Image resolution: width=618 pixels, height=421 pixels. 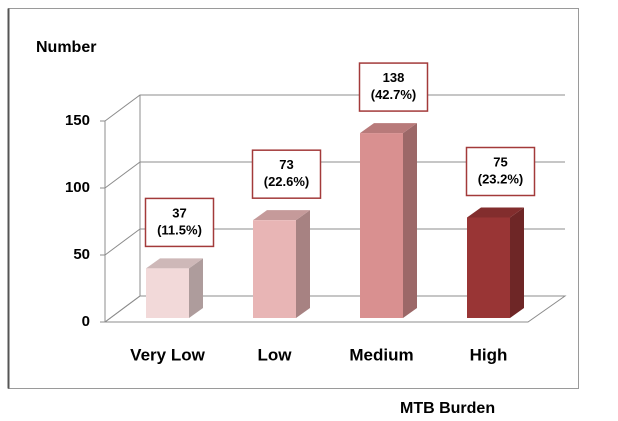 I want to click on x-tick-label: Low, so click(x=275, y=354).